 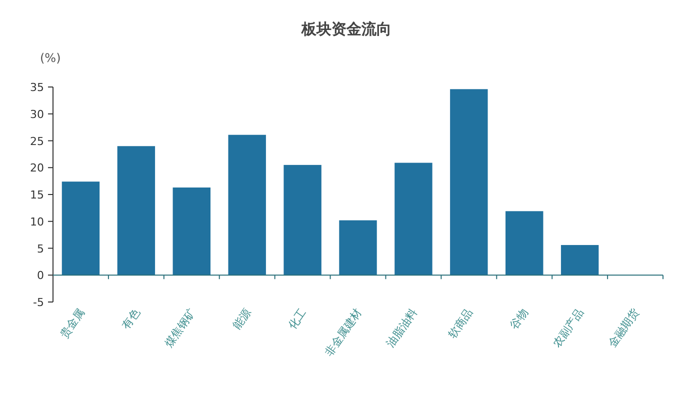 What do you see at coordinates (40, 275) in the screenshot?
I see `y-tick-label: 0` at bounding box center [40, 275].